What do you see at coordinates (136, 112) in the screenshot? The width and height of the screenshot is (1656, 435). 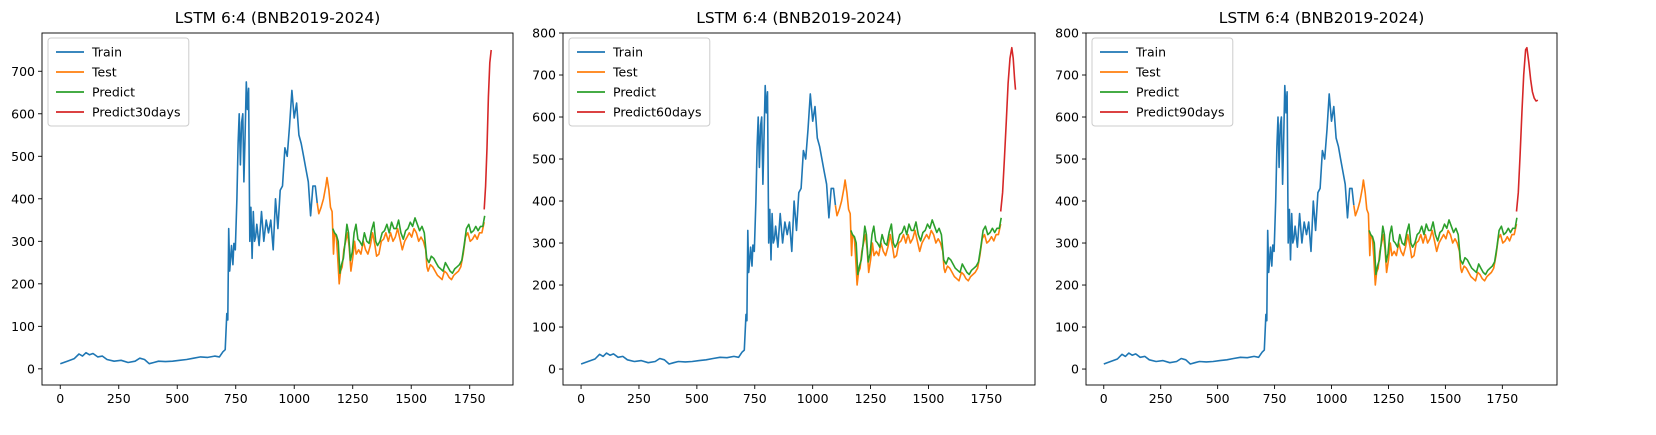 I see `legend-label: Predict30days` at bounding box center [136, 112].